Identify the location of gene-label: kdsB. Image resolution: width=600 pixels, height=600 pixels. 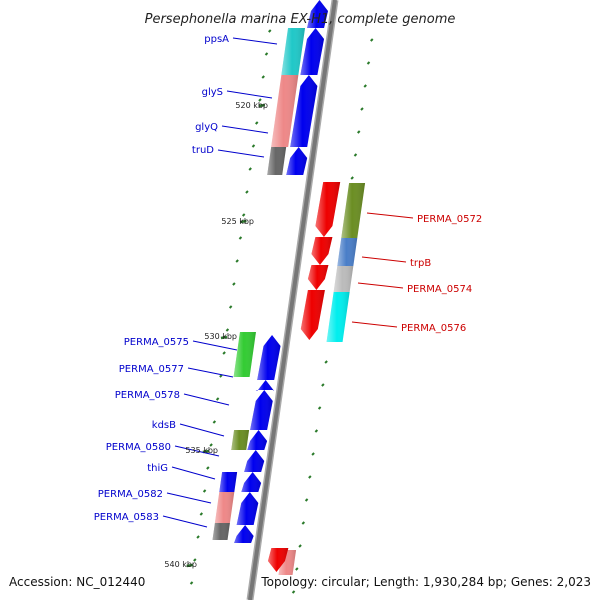
(164, 425).